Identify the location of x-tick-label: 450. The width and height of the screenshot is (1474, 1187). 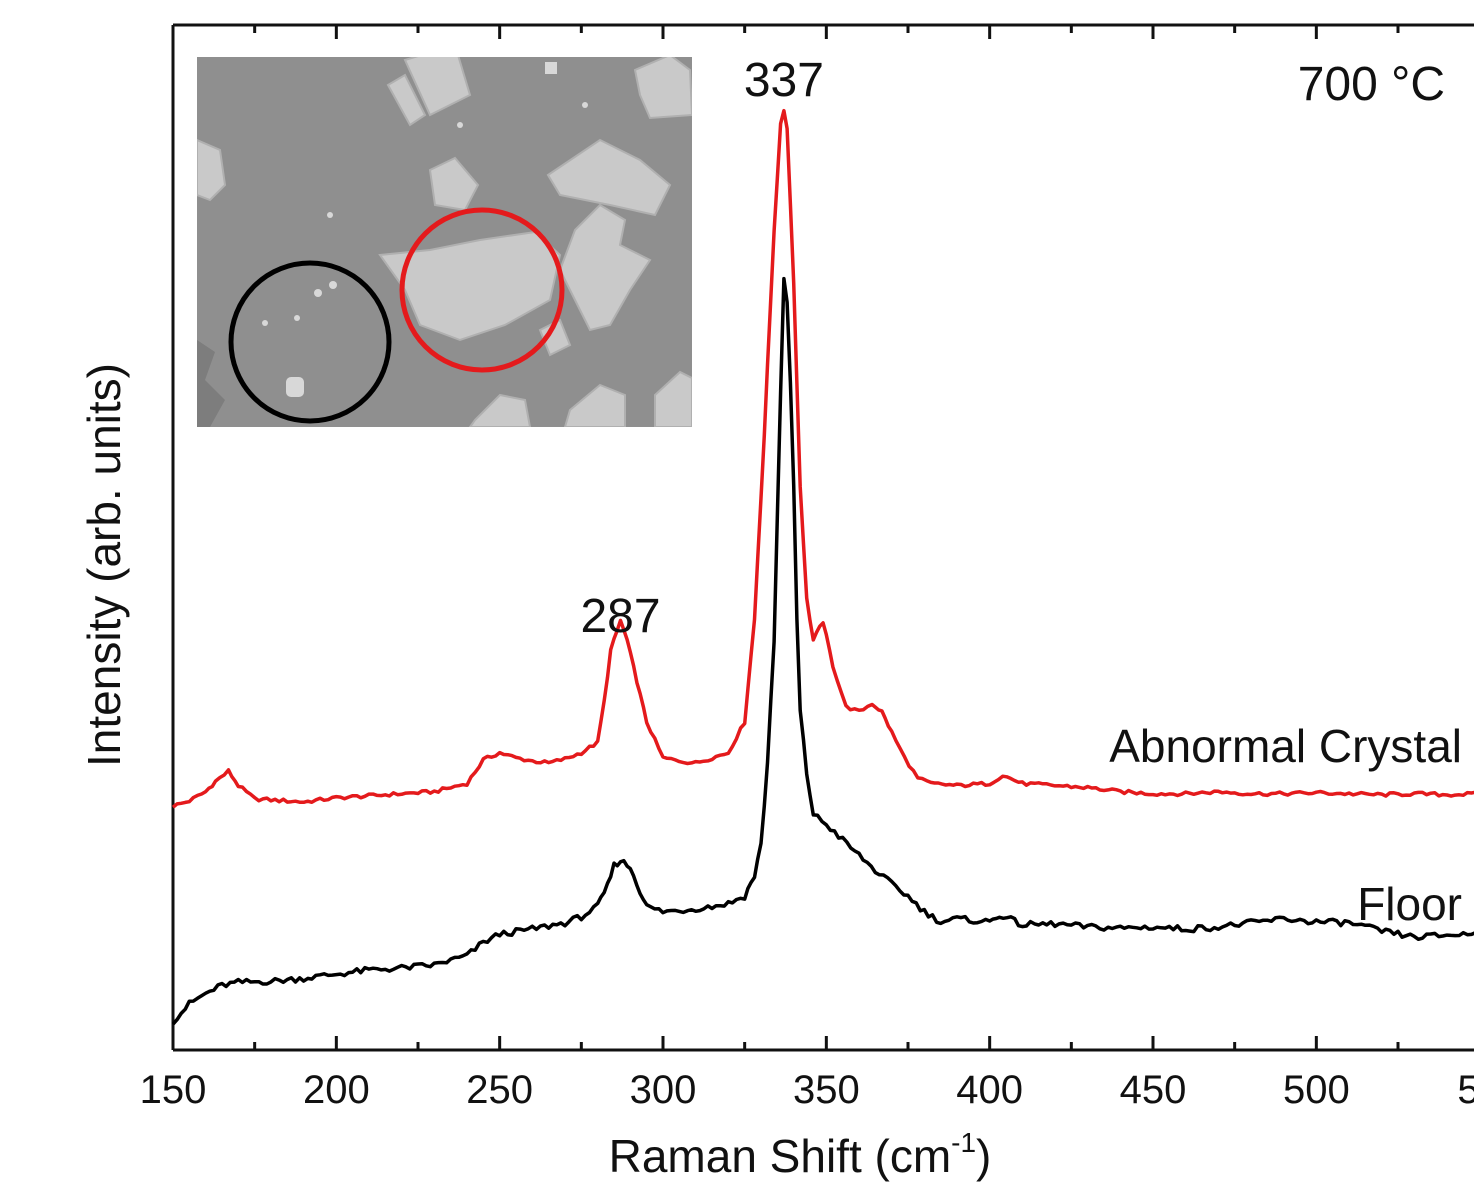
(1153, 1090).